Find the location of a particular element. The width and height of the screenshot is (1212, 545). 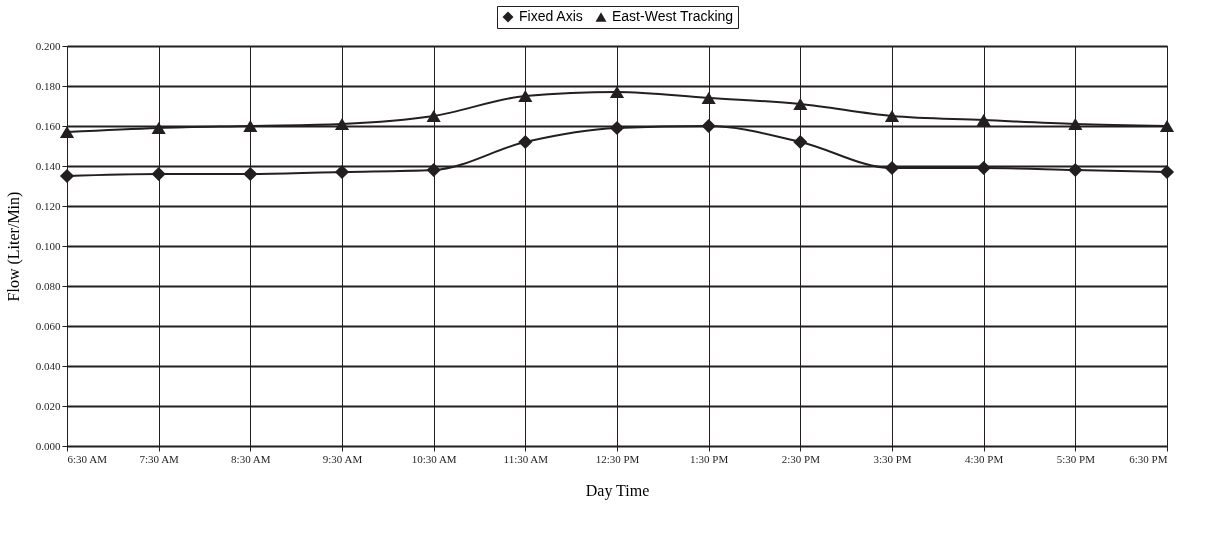

x-tick-label: 8:30 AM is located at coordinates (251, 458).